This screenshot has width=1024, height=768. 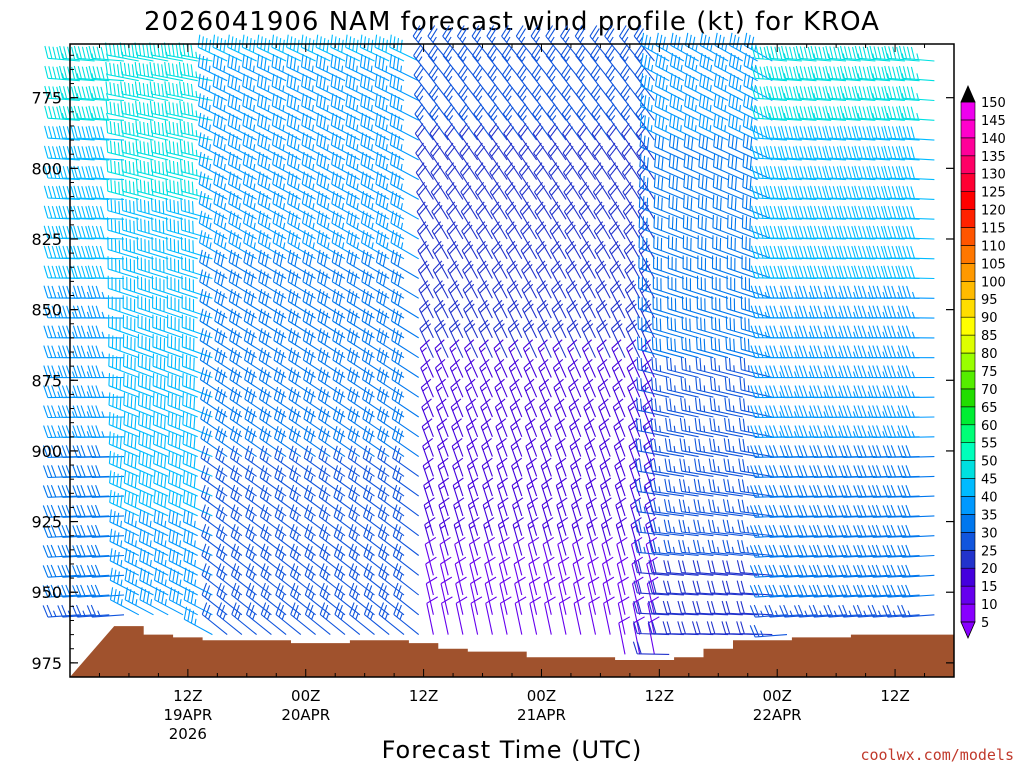 I want to click on colorbar-label: 85, so click(x=989, y=336).